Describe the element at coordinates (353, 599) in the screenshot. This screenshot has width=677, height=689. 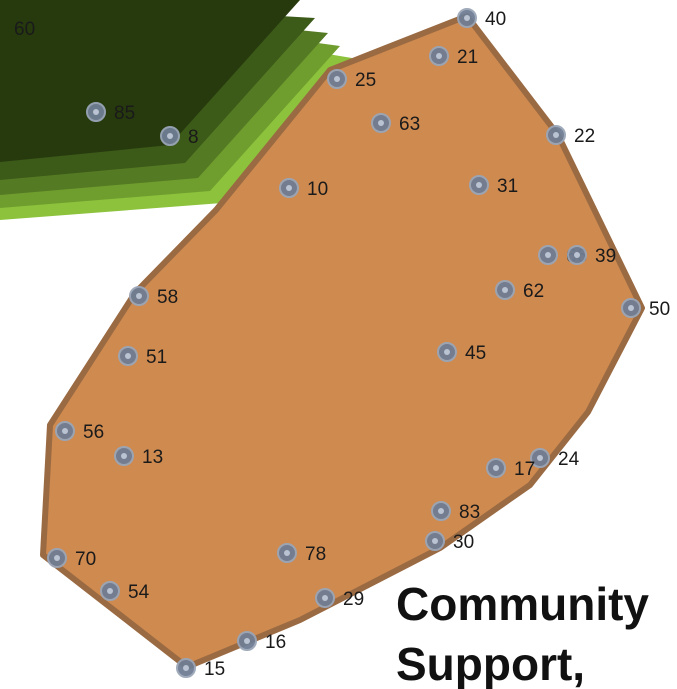
I see `point-label: 29` at that location.